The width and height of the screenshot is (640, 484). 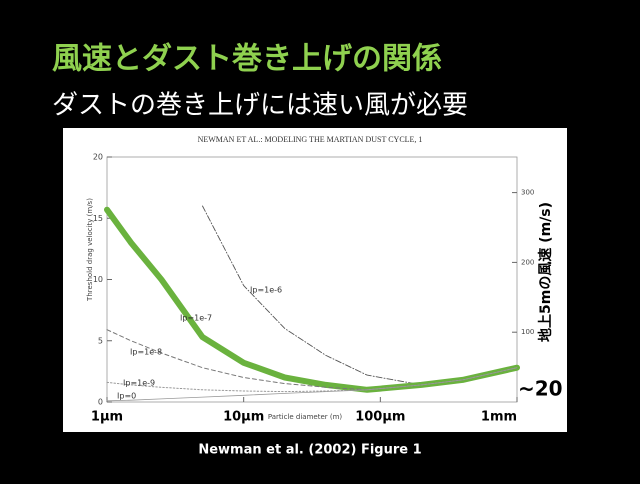 What do you see at coordinates (545, 272) in the screenshot?
I see `y2-axis-title: 地上5mの風速 (m/s)` at bounding box center [545, 272].